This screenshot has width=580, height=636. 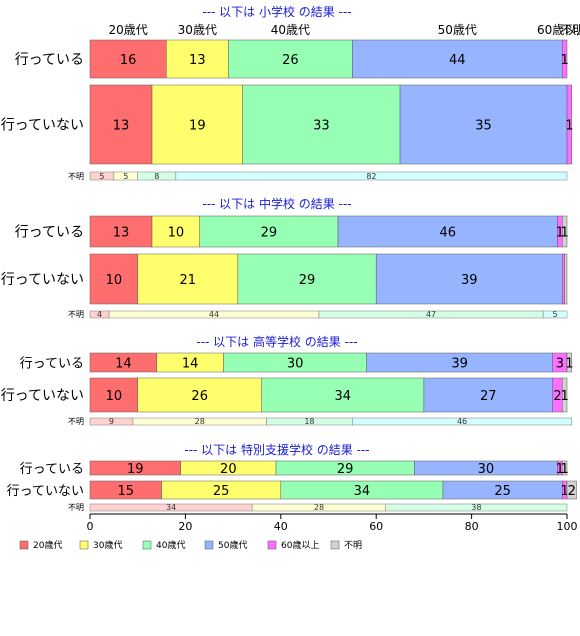 I want to click on unknown-value-2-3: 46, so click(x=462, y=421).